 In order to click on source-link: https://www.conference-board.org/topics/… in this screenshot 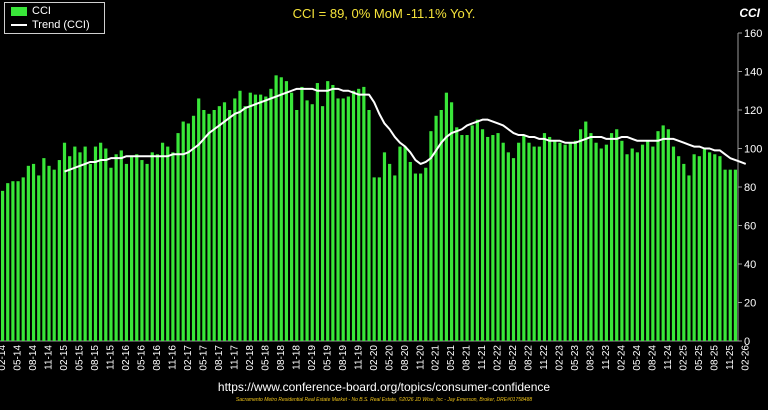, I will do `click(384, 387)`.